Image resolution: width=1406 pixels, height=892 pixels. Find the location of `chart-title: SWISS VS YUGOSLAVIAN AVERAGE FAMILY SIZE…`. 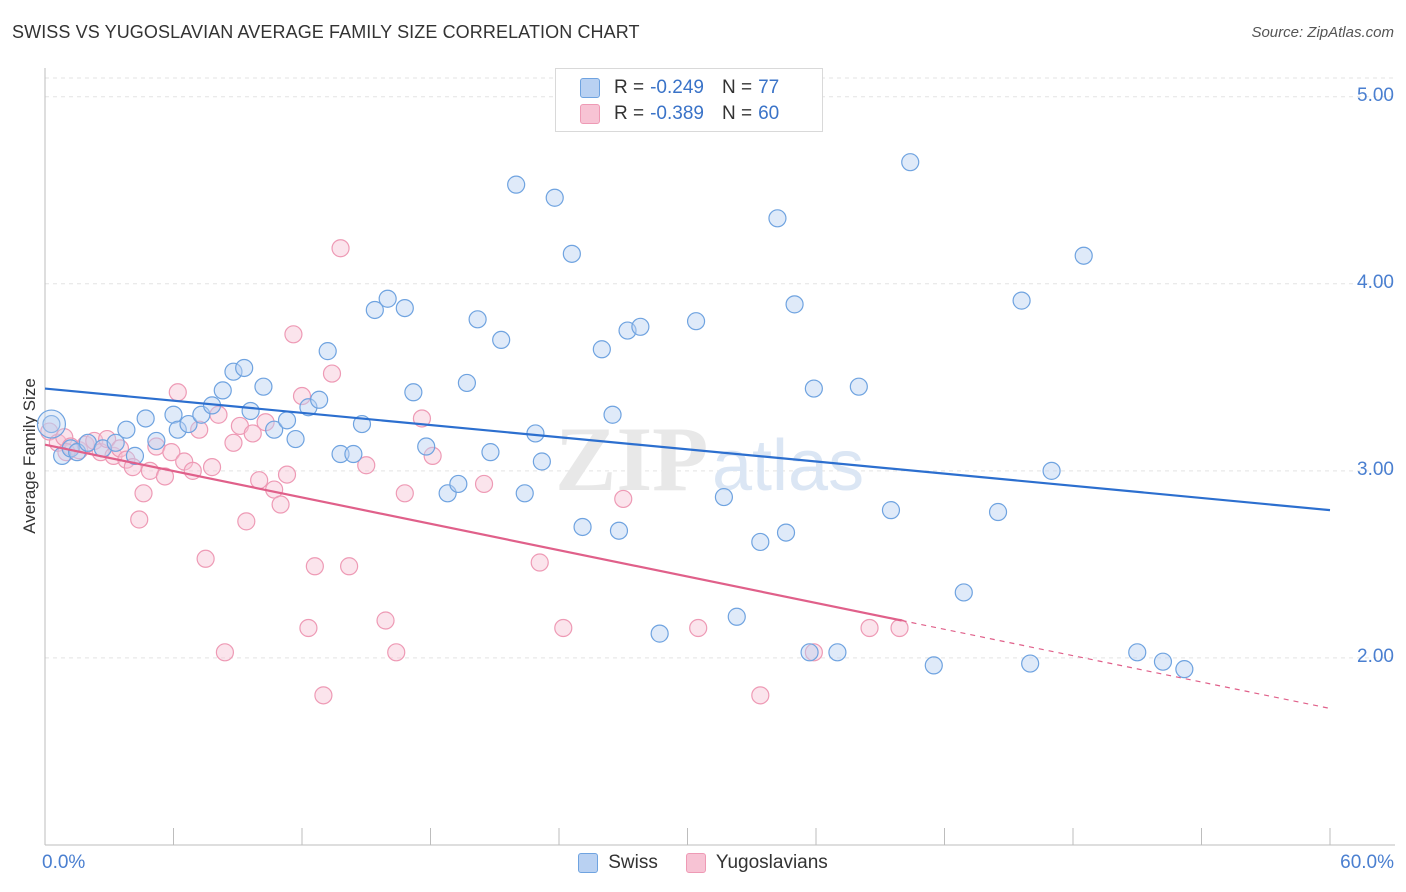

chart-title: SWISS VS YUGOSLAVIAN AVERAGE FAMILY SIZE… is located at coordinates (326, 32).